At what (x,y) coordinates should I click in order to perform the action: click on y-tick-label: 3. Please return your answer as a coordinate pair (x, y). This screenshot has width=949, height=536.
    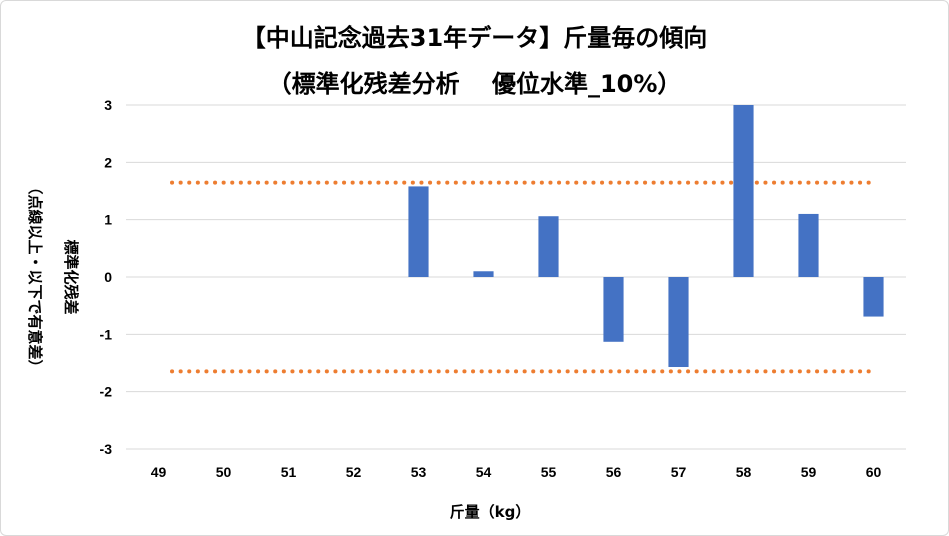
    Looking at the image, I should click on (108, 105).